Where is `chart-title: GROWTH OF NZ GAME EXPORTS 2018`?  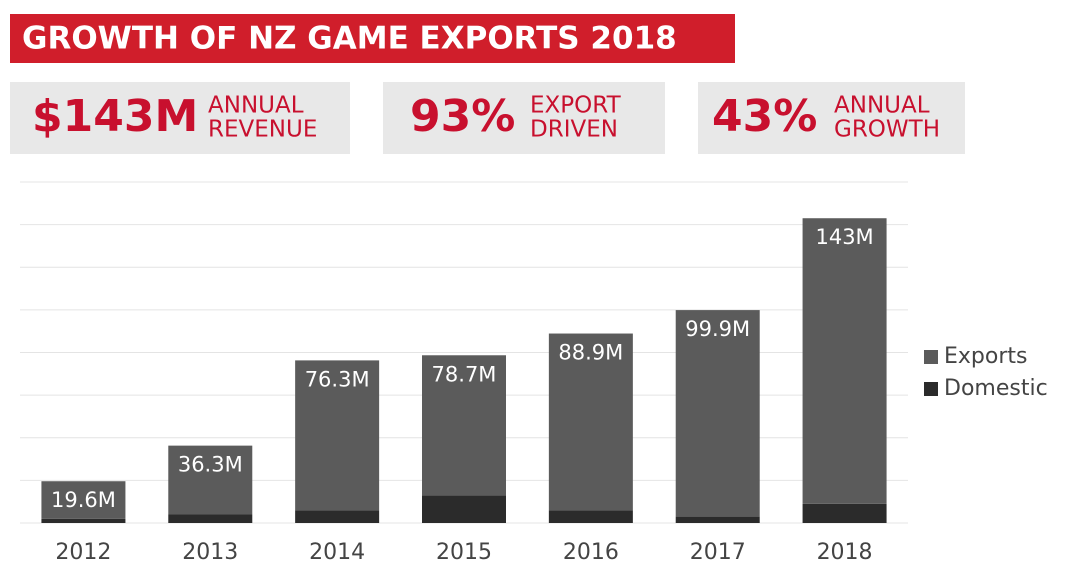 chart-title: GROWTH OF NZ GAME EXPORTS 2018 is located at coordinates (349, 39).